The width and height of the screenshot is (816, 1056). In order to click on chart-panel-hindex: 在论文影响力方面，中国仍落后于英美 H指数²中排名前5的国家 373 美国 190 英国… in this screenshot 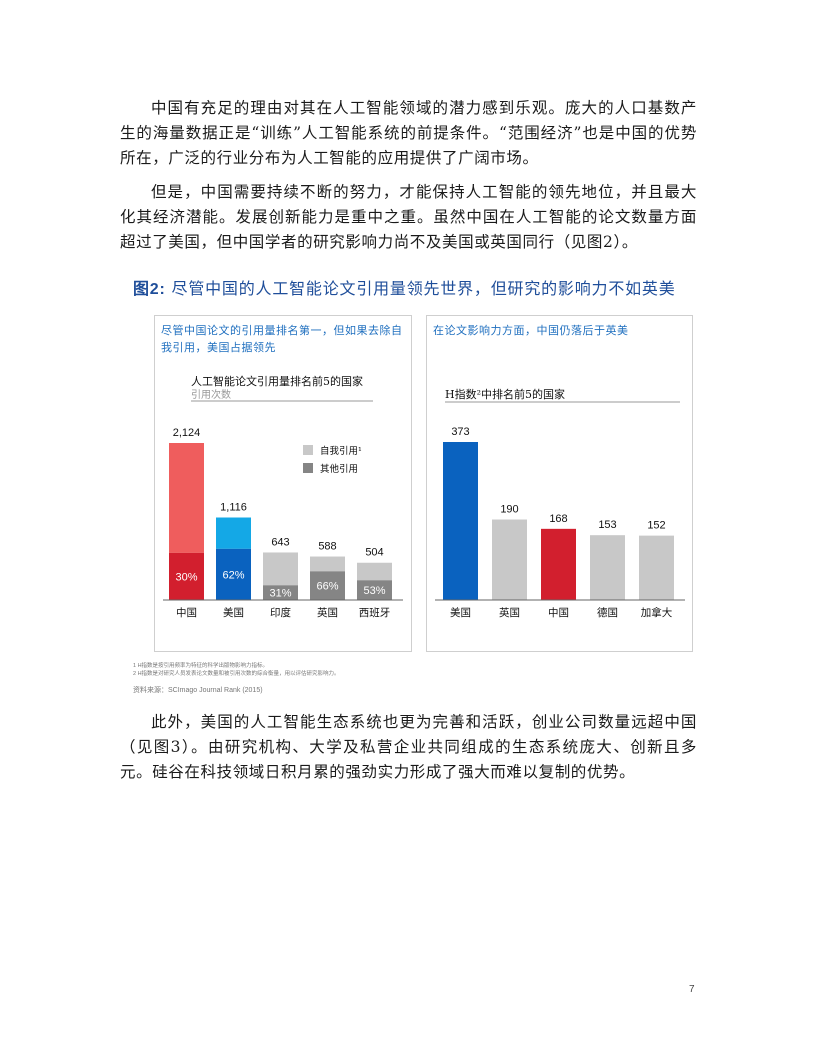, I will do `click(559, 483)`.